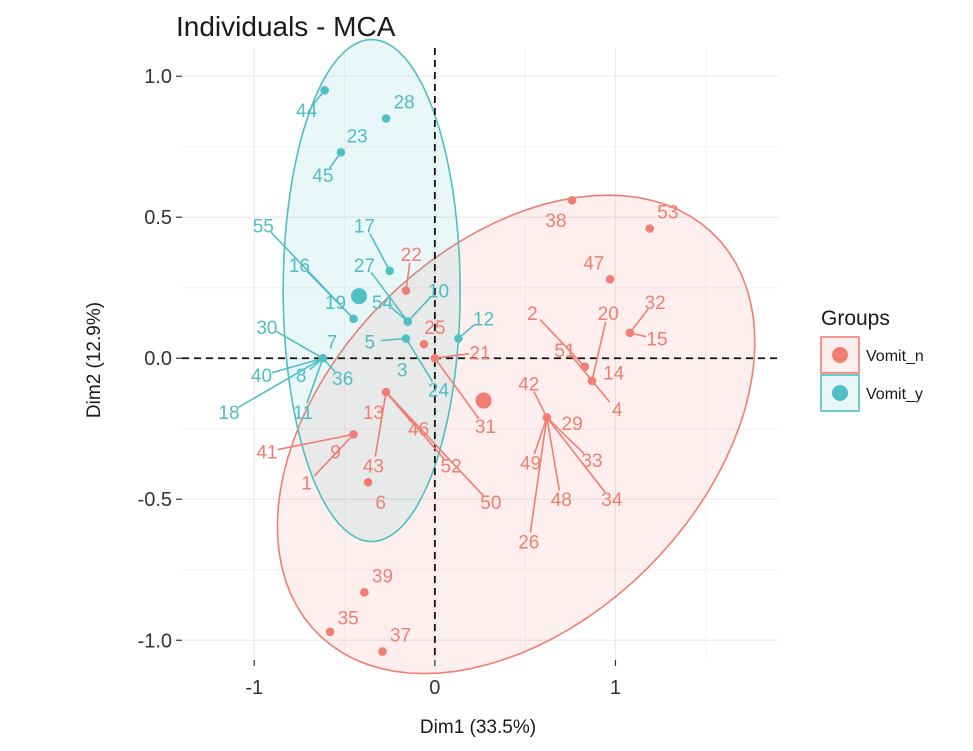 This screenshot has width=973, height=751. Describe the element at coordinates (411, 255) in the screenshot. I see `point-label-22: 22` at that location.